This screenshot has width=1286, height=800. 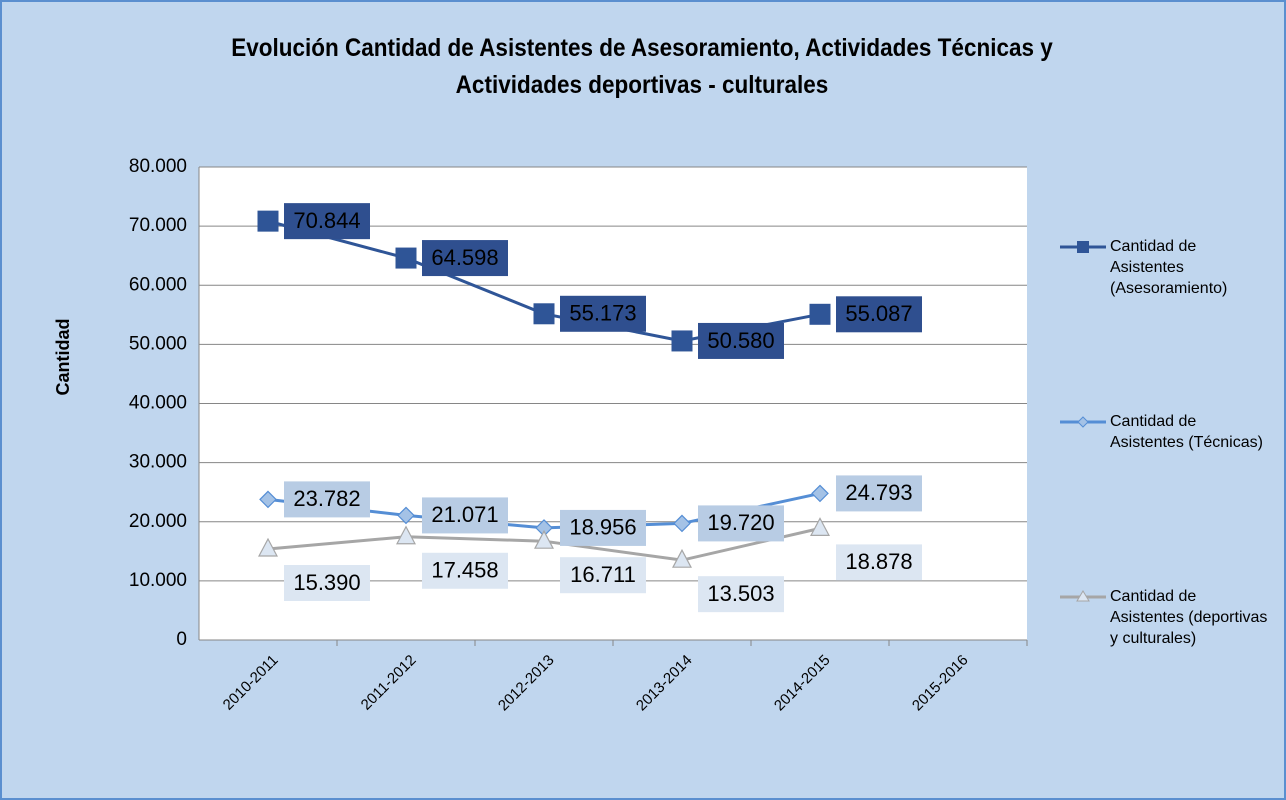 I want to click on y-axis-label: Cantidad, so click(x=63, y=356).